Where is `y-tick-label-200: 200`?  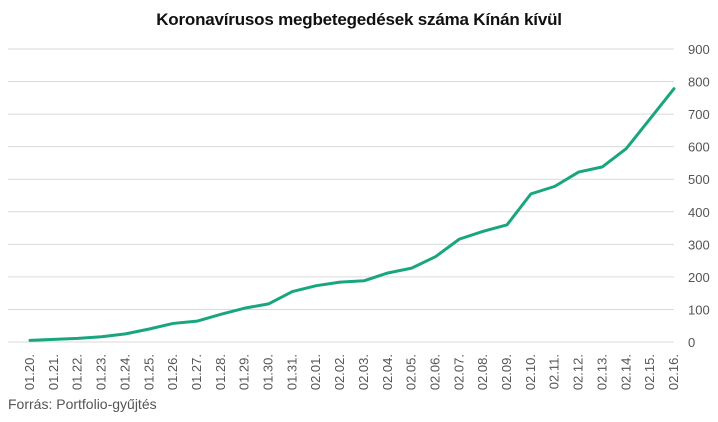 y-tick-label-200: 200 is located at coordinates (699, 277).